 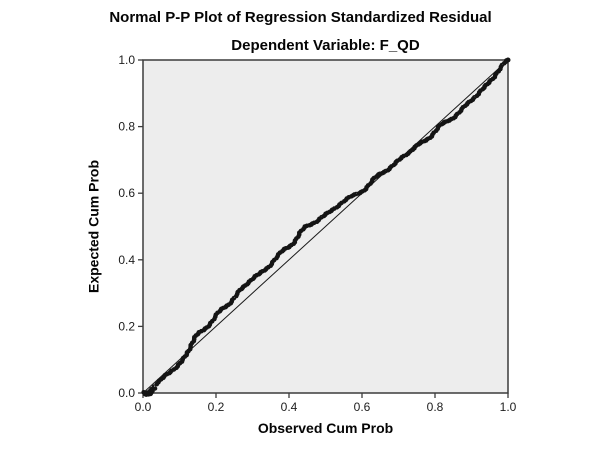 What do you see at coordinates (325, 45) in the screenshot?
I see `chart-subtitle: Dependent Variable: F_QD` at bounding box center [325, 45].